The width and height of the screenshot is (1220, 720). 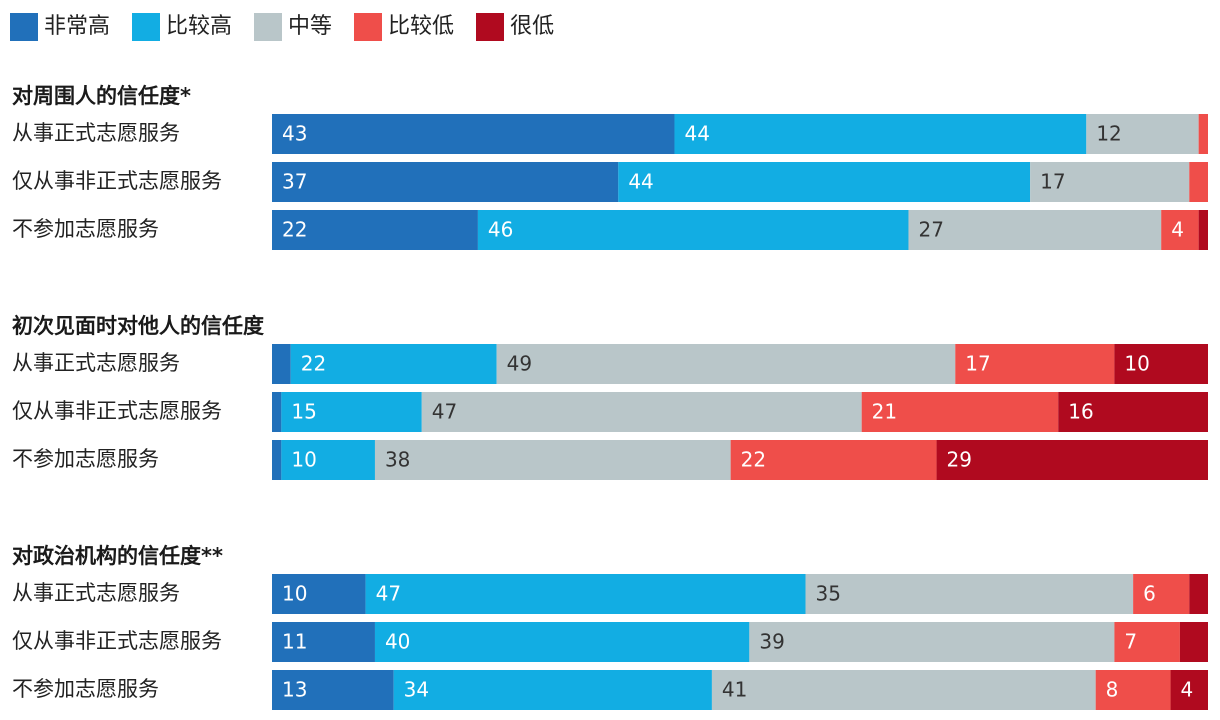 I want to click on legend-label-very-high: 非常高, so click(x=77, y=26).